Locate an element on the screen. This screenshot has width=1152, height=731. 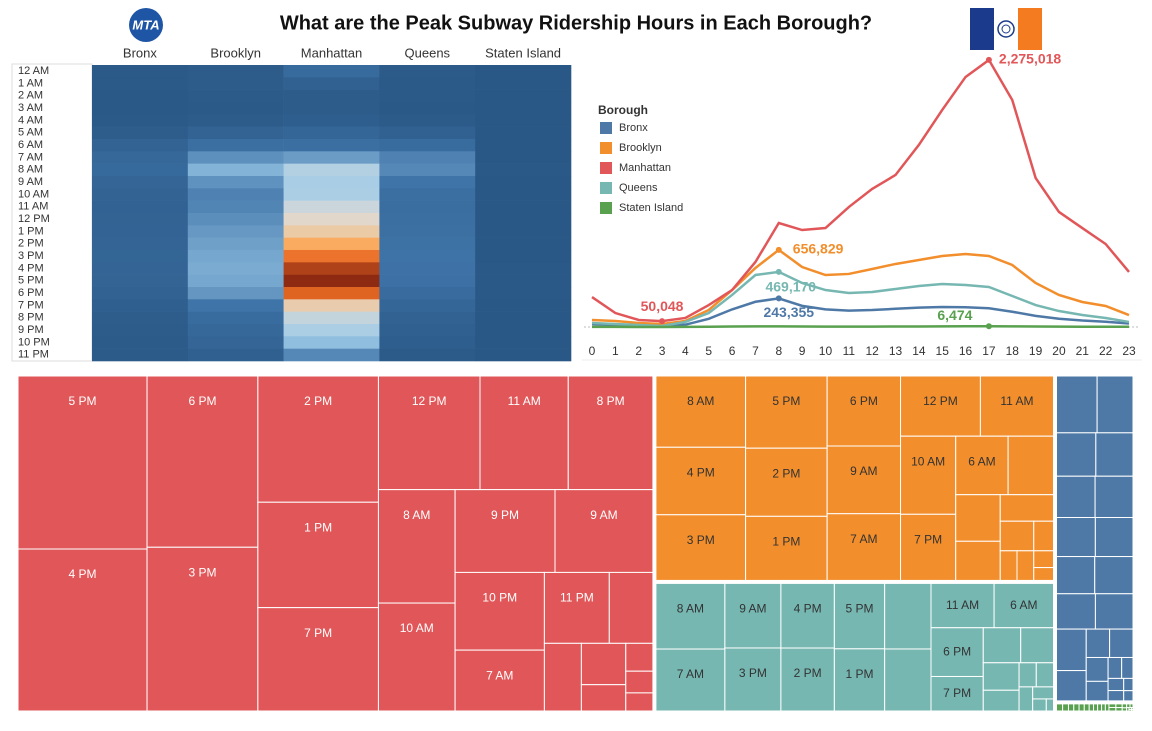
treemap-label: 3 PM is located at coordinates (753, 673).